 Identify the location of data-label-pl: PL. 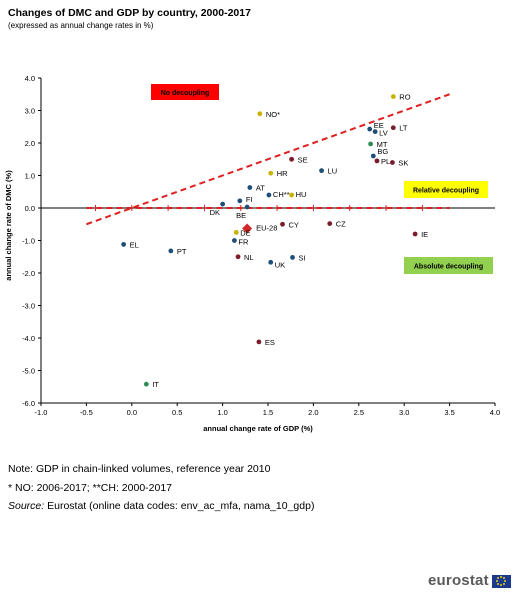
(385, 161).